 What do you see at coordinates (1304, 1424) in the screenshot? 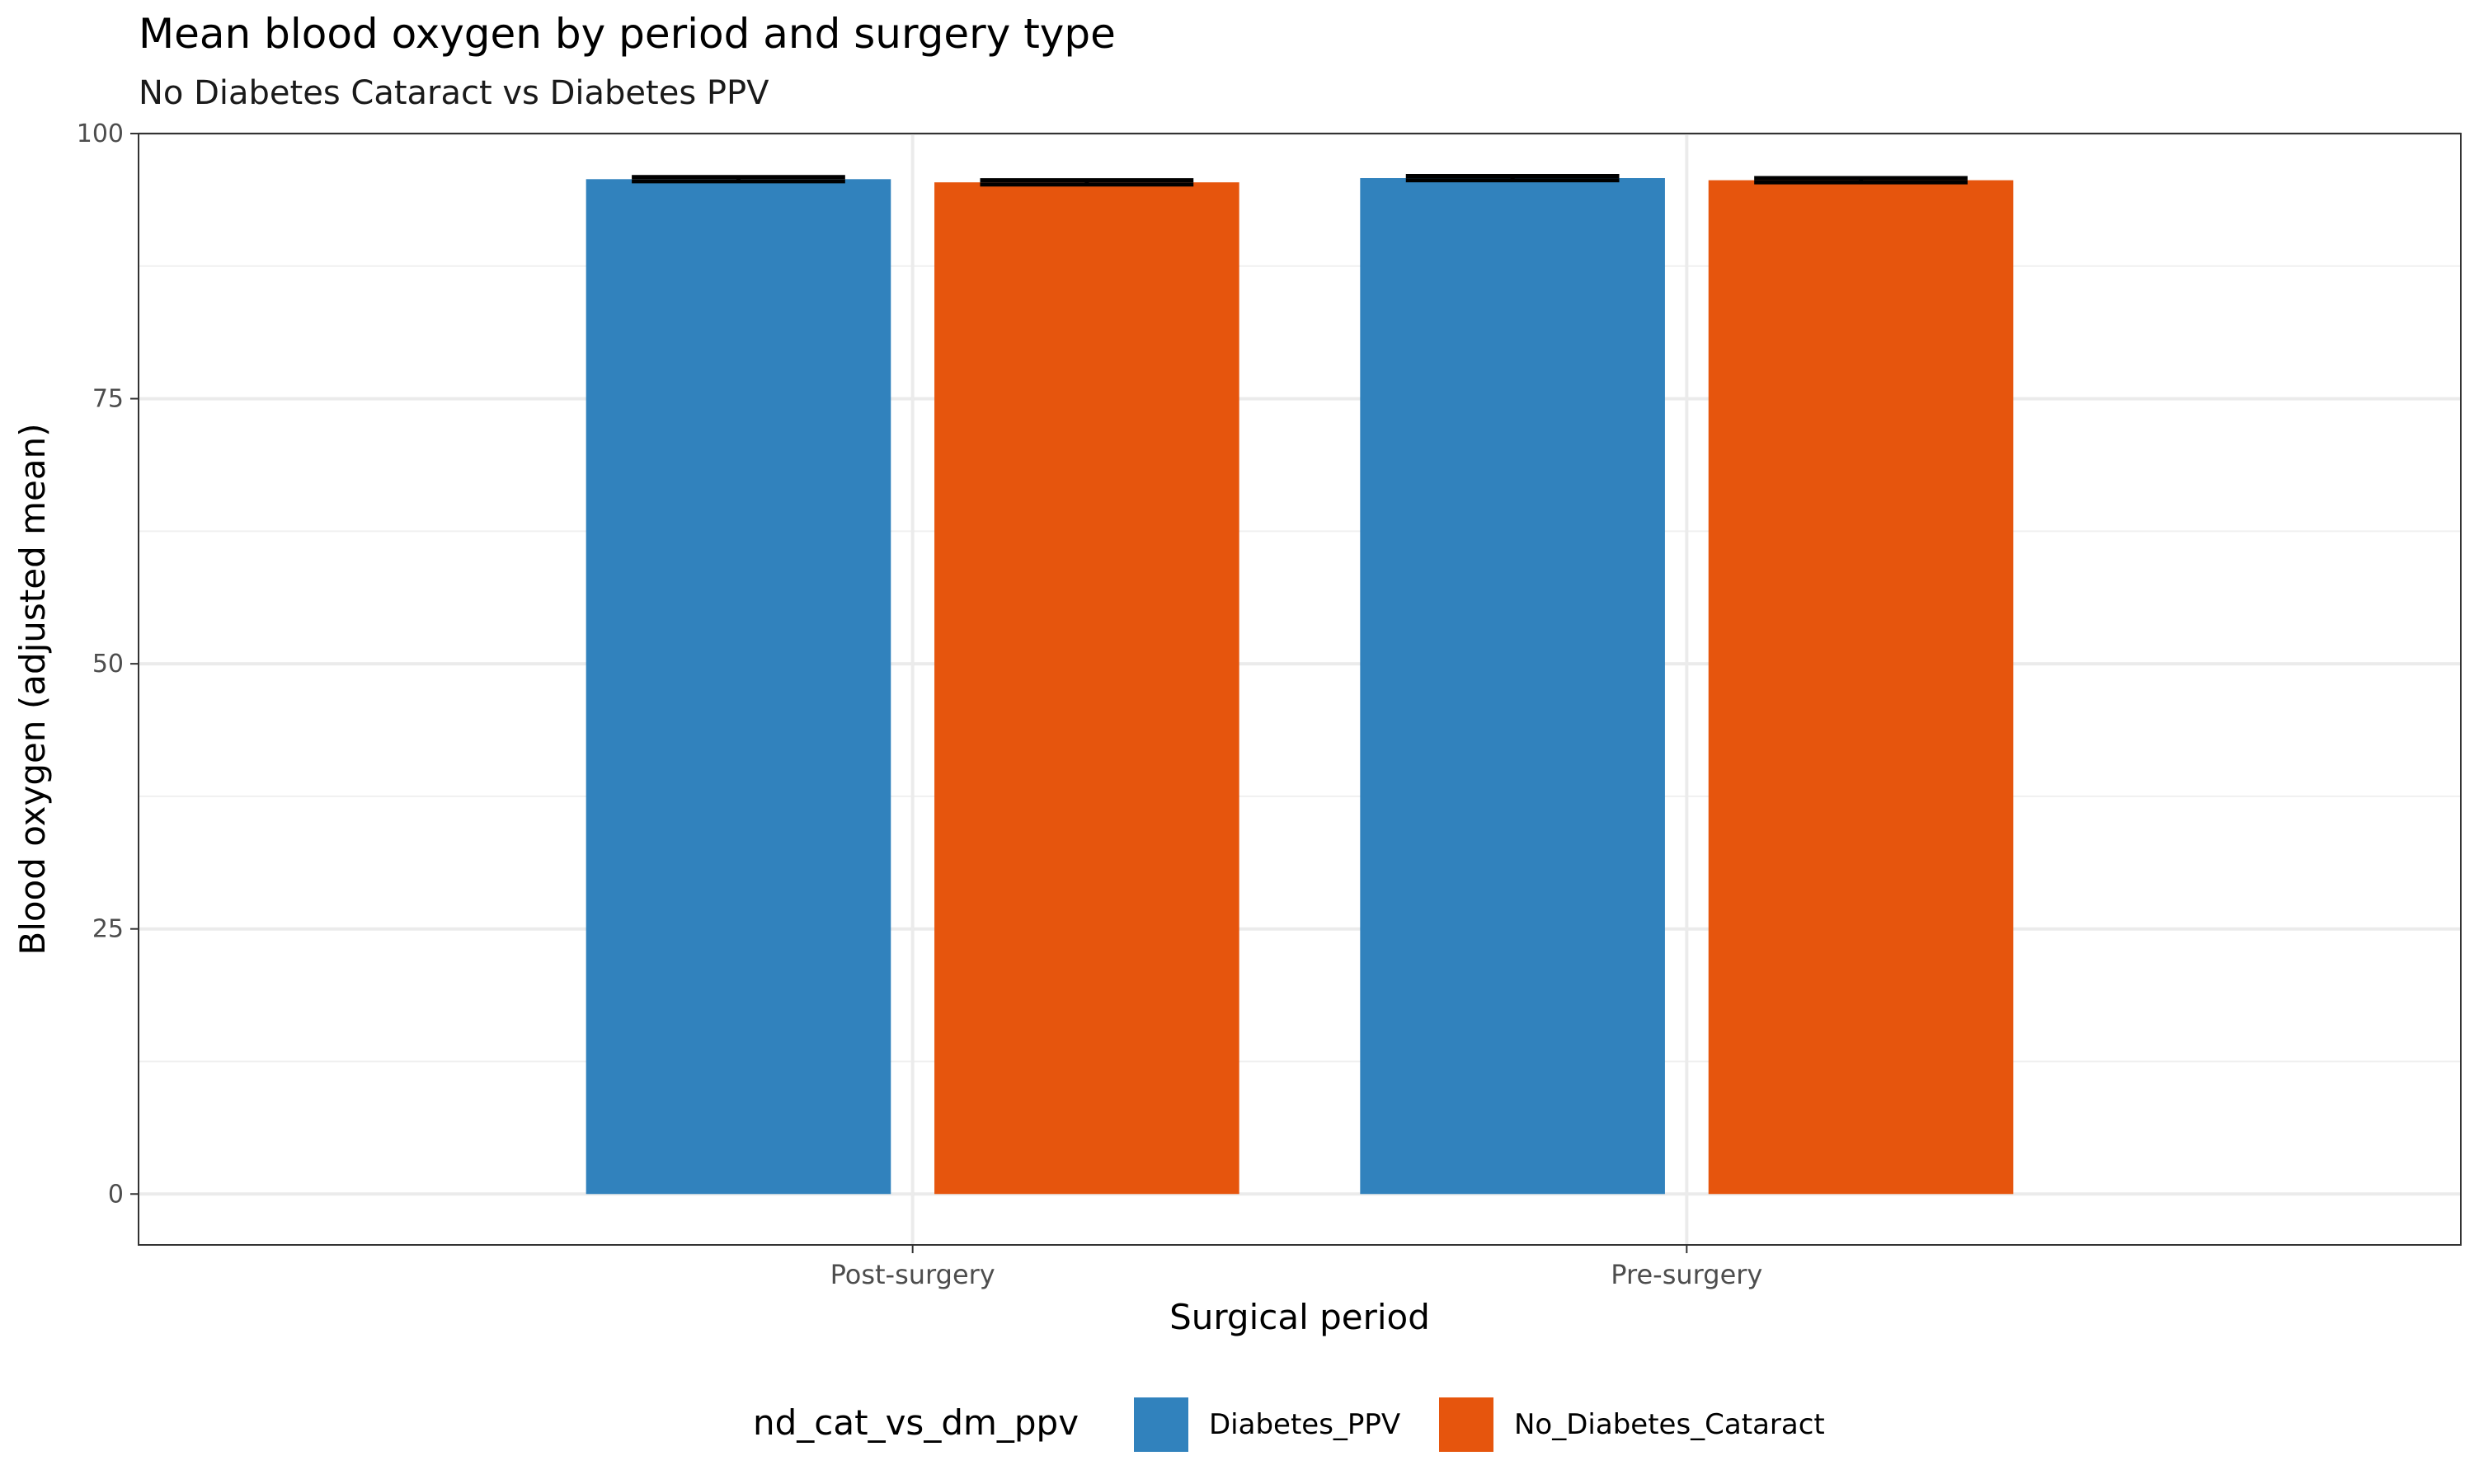
I see `legend-label: Diabetes_PPV` at bounding box center [1304, 1424].